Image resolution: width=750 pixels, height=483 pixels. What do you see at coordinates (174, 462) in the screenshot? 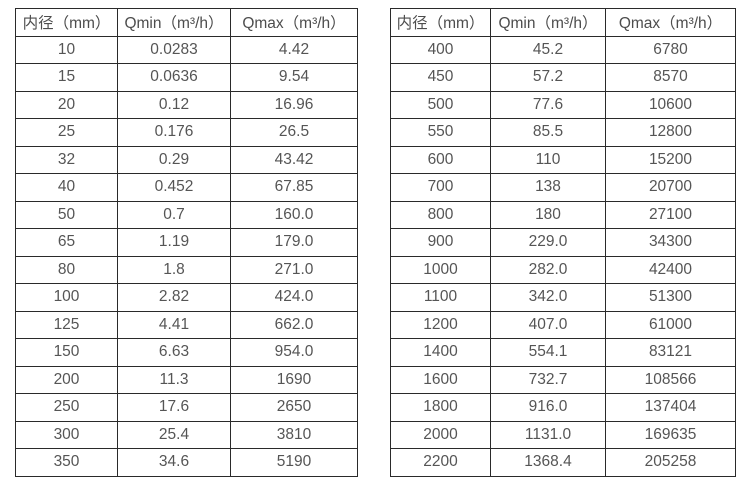
I see `cell-qmin: 34.6` at bounding box center [174, 462].